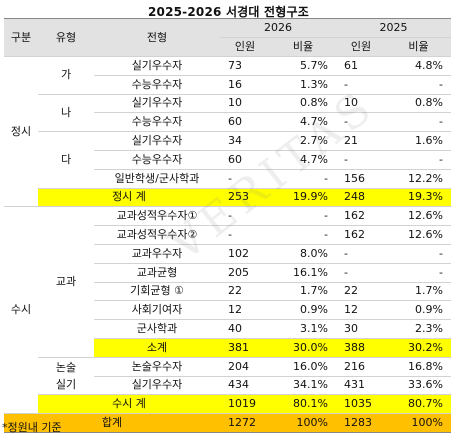  Describe the element at coordinates (245, 47) in the screenshot. I see `header-inwon-2026: 인원` at that location.